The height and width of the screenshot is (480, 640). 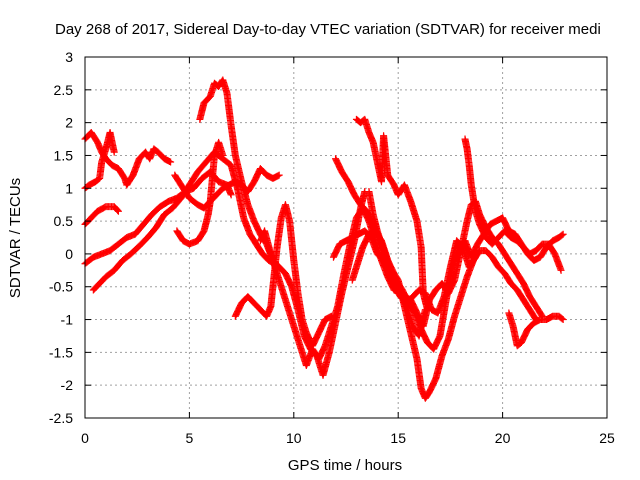 I want to click on x-tick-label: 0, so click(x=85, y=438).